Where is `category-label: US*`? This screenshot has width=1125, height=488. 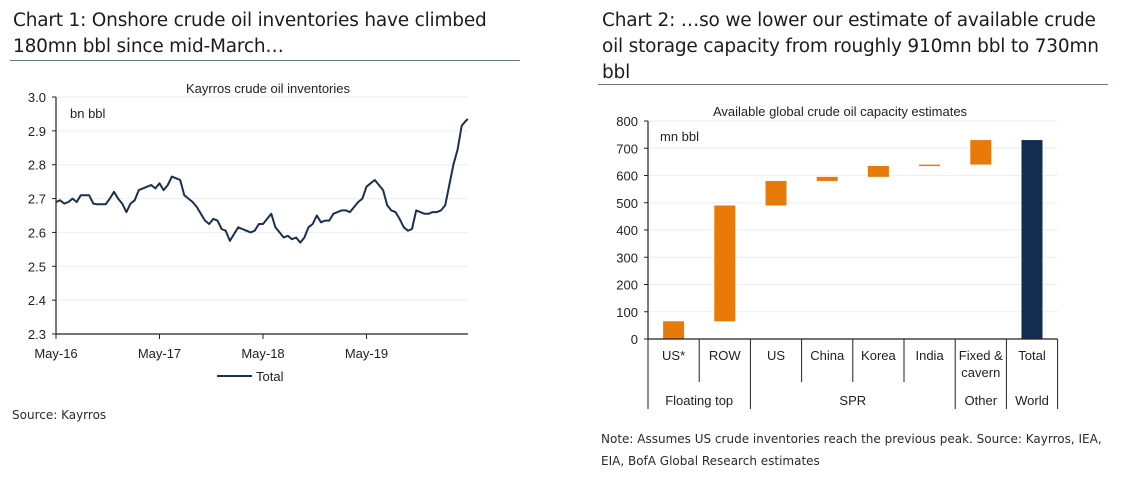 category-label: US* is located at coordinates (673, 355).